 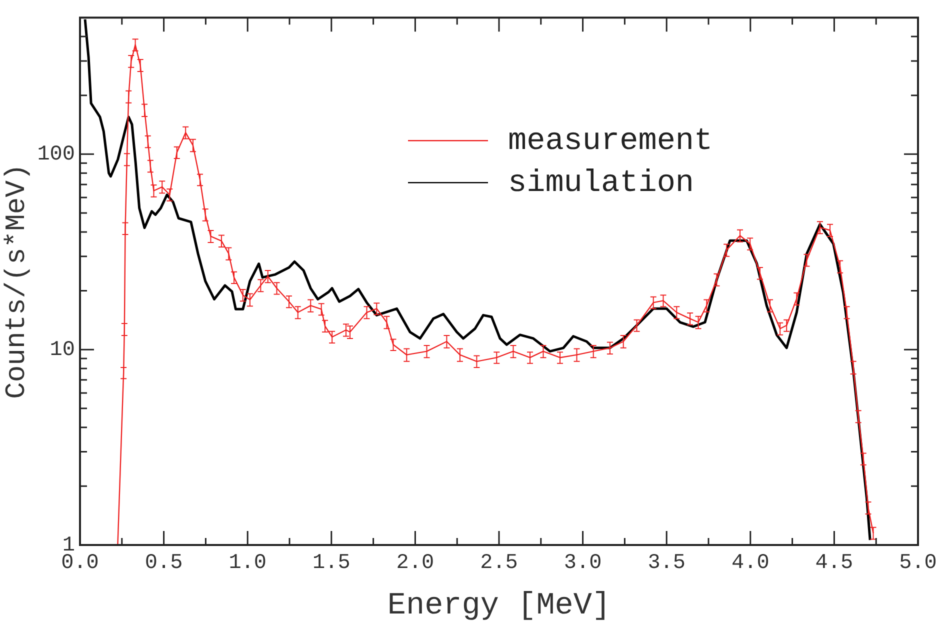 I want to click on x-tick-label: 3.0, so click(x=583, y=564).